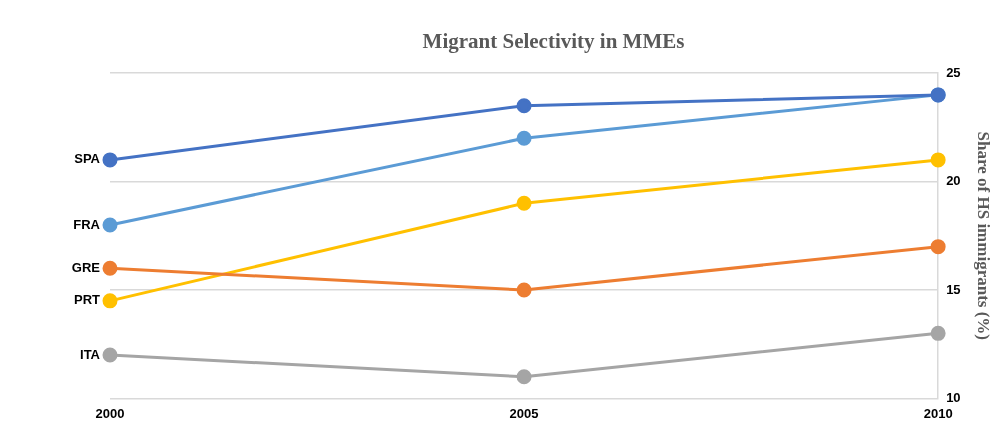 This screenshot has height=440, width=1007. What do you see at coordinates (938, 413) in the screenshot?
I see `x-tick-label: 2010` at bounding box center [938, 413].